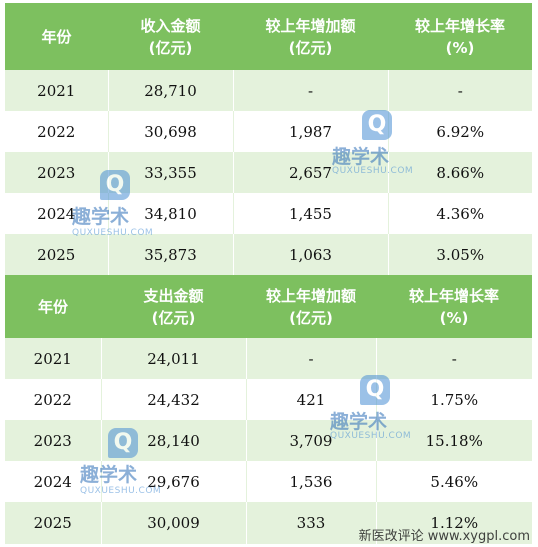 This screenshot has height=547, width=538. Describe the element at coordinates (311, 172) in the screenshot. I see `increase-cell: 2,657` at that location.